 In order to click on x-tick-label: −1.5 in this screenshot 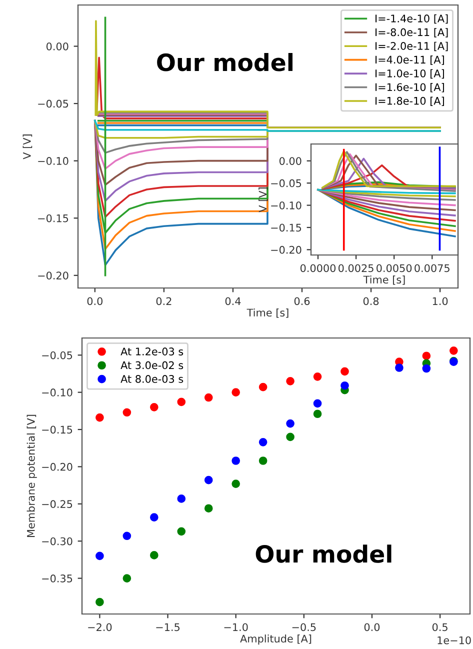, I will do `click(168, 627)`.